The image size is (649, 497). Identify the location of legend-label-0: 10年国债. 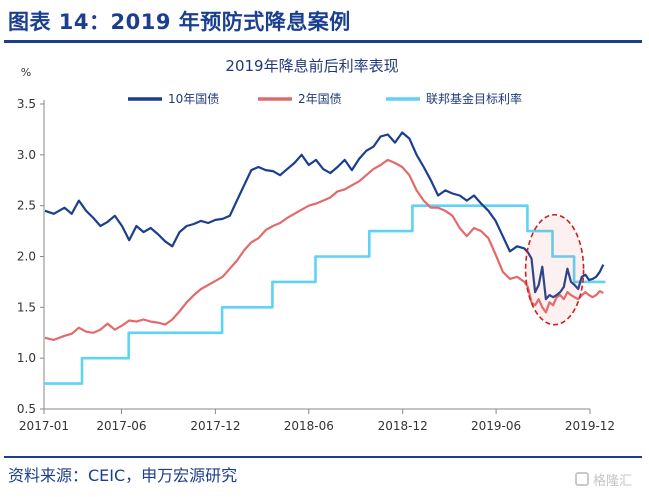
(193, 99).